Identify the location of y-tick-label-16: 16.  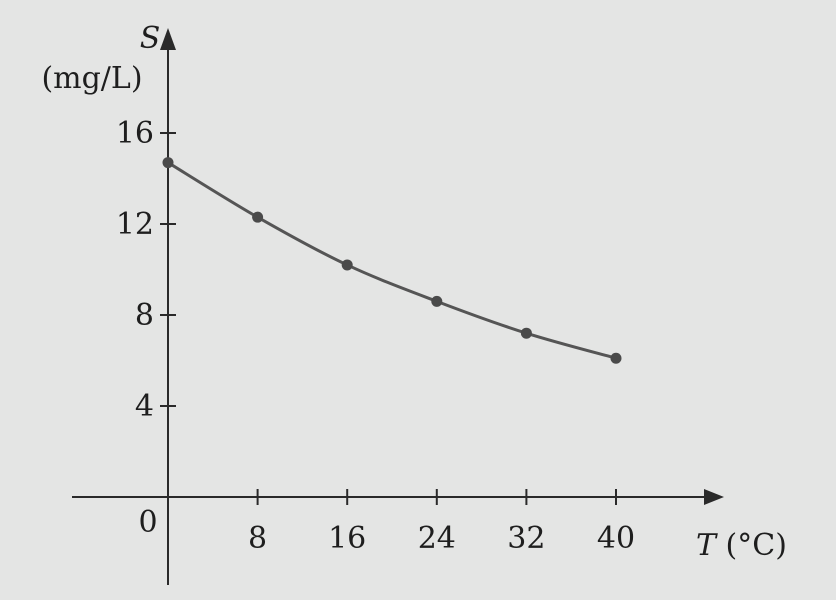
(135, 133).